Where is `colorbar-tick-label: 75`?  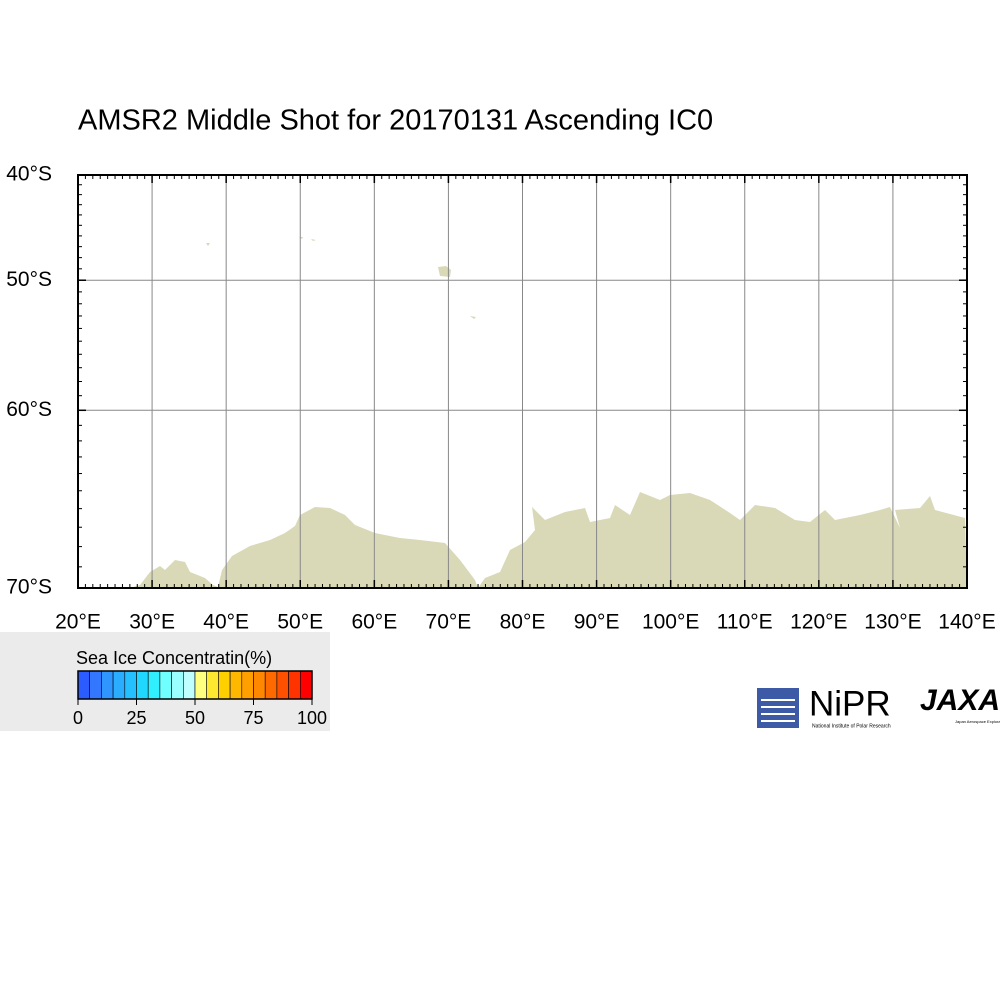 colorbar-tick-label: 75 is located at coordinates (253, 718).